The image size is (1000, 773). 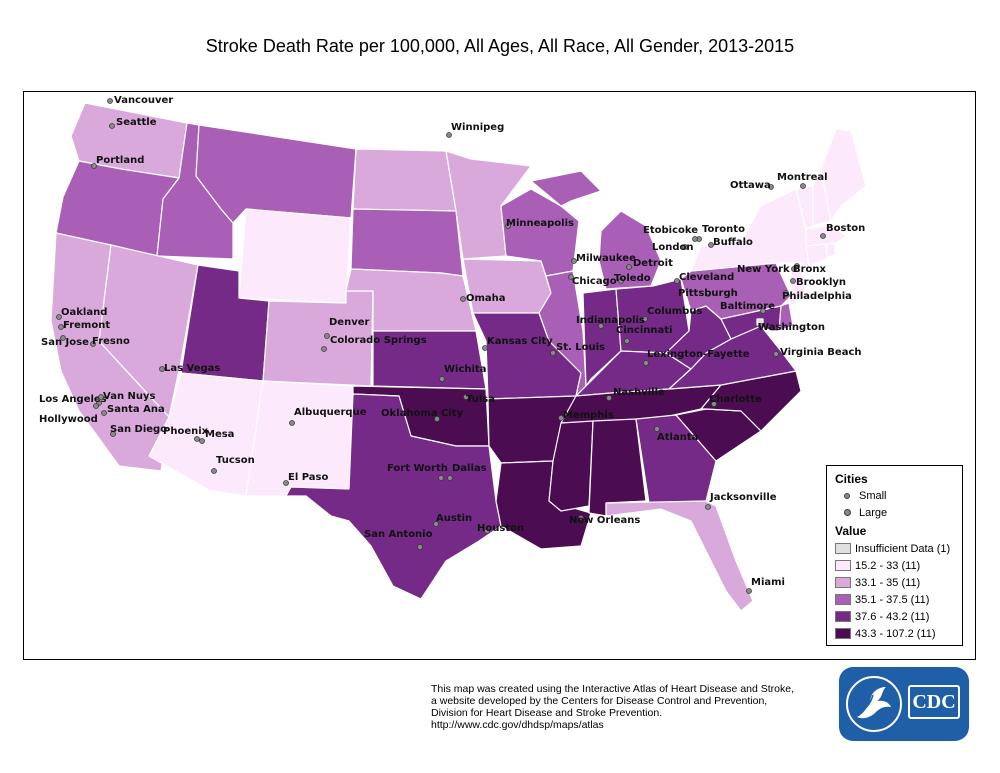 I want to click on footer-link: http://www.cdc.gov/dhdsp/maps/atlas, so click(x=517, y=725).